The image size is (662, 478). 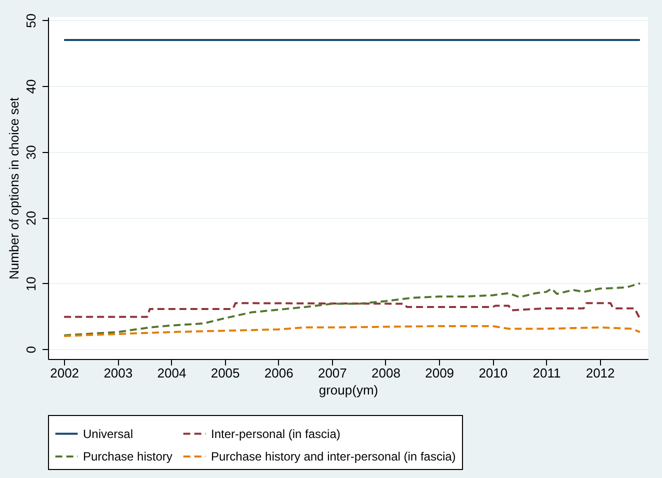 I want to click on x-tick-label: 2004, so click(x=171, y=373).